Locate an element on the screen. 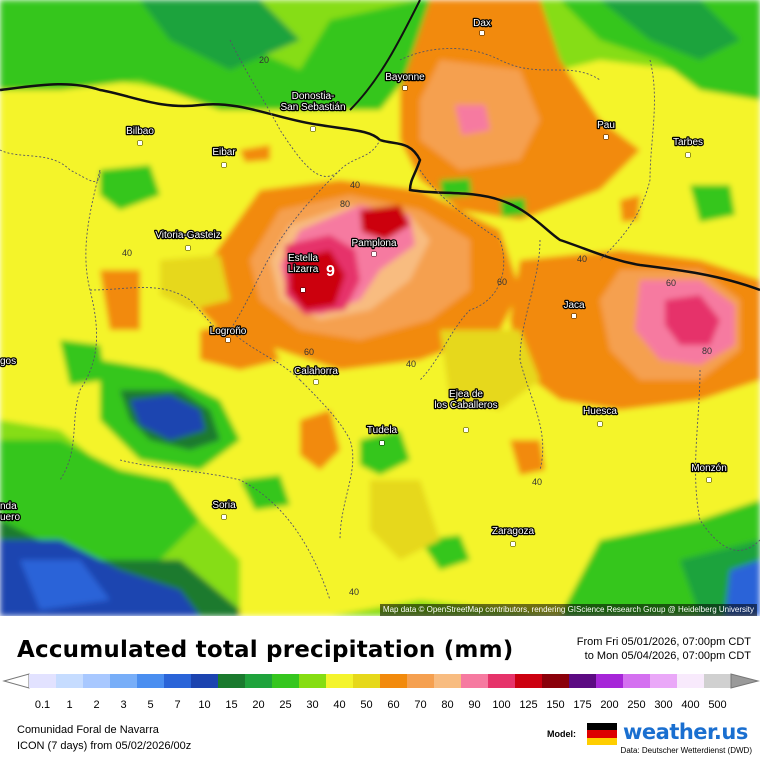 The image size is (760, 760). city-label: Ejea de los Caballeros is located at coordinates (465, 400).